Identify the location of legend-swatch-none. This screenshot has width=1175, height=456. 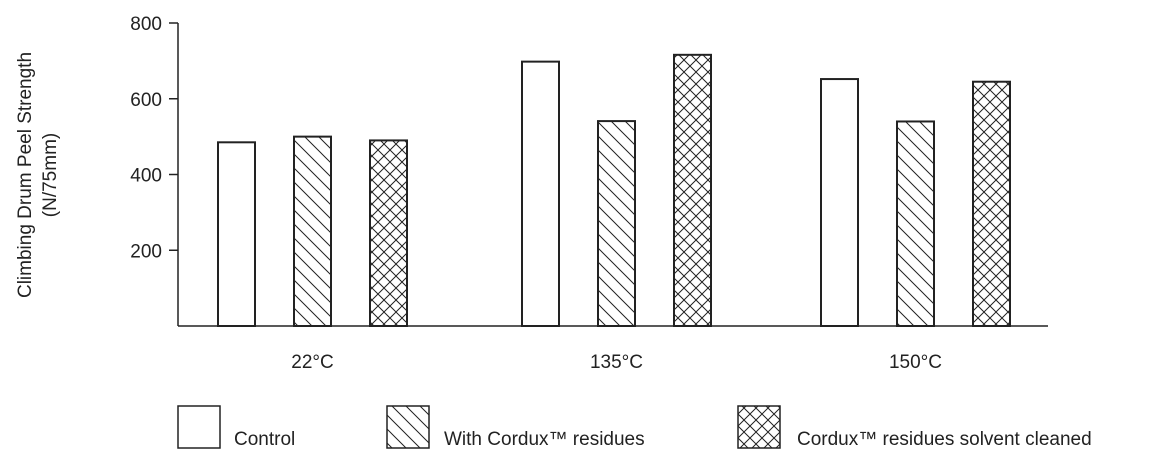
(199, 427).